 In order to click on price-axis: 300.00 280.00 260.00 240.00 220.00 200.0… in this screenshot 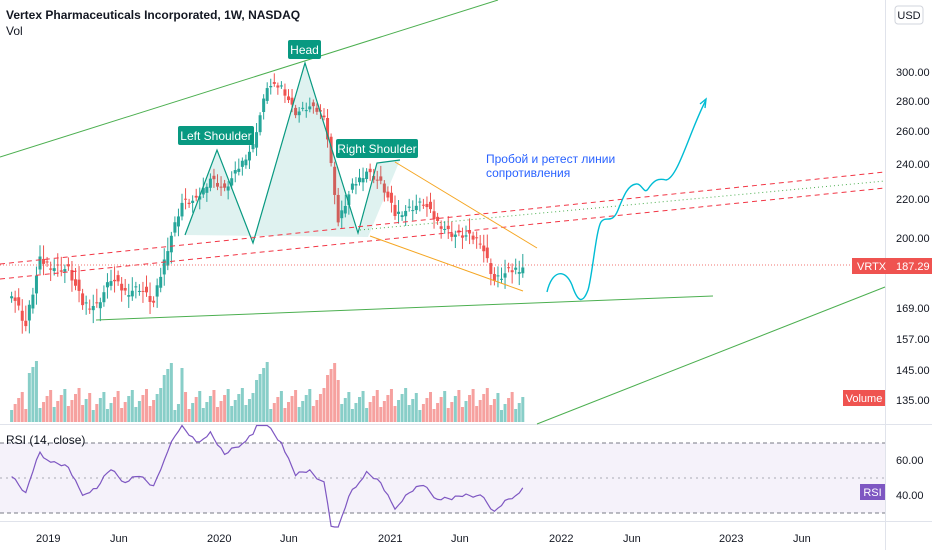, I will do `click(913, 284)`.